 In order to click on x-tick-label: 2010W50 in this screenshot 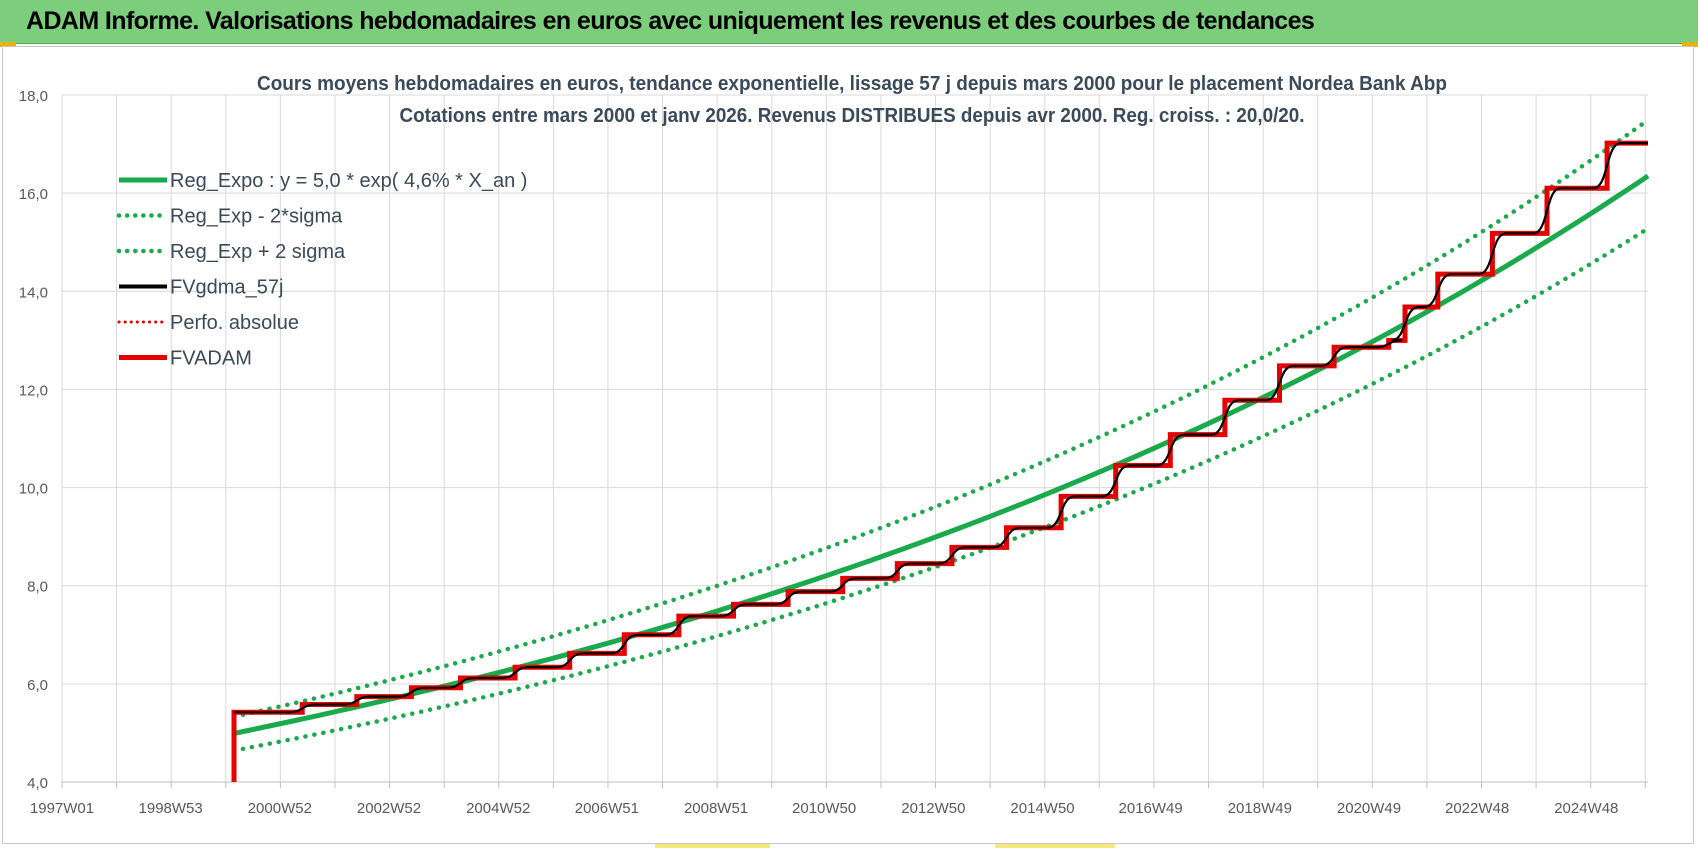, I will do `click(824, 808)`.